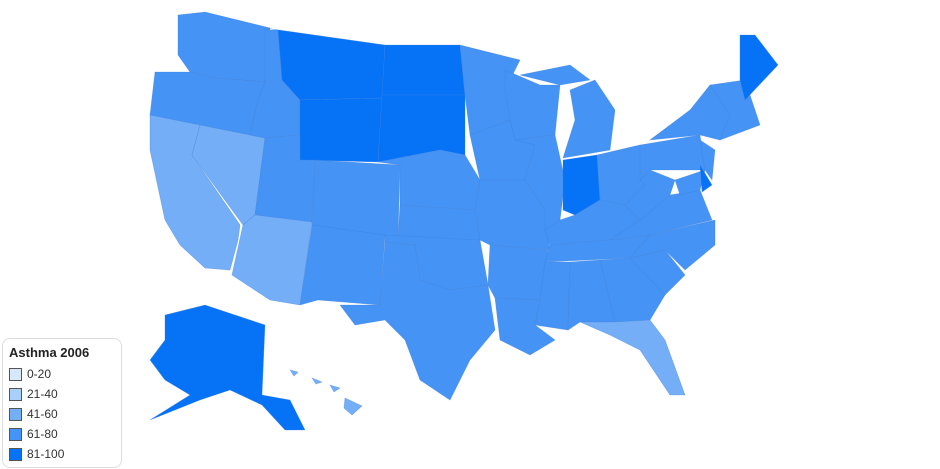  I want to click on legend-label: 81-100, so click(46, 454).